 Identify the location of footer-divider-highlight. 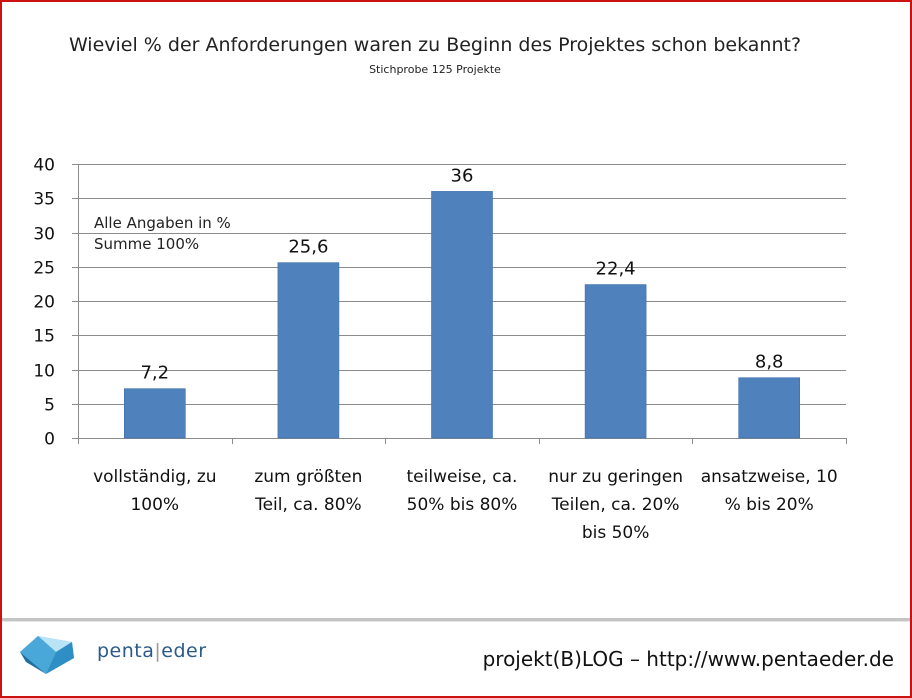
(456, 621).